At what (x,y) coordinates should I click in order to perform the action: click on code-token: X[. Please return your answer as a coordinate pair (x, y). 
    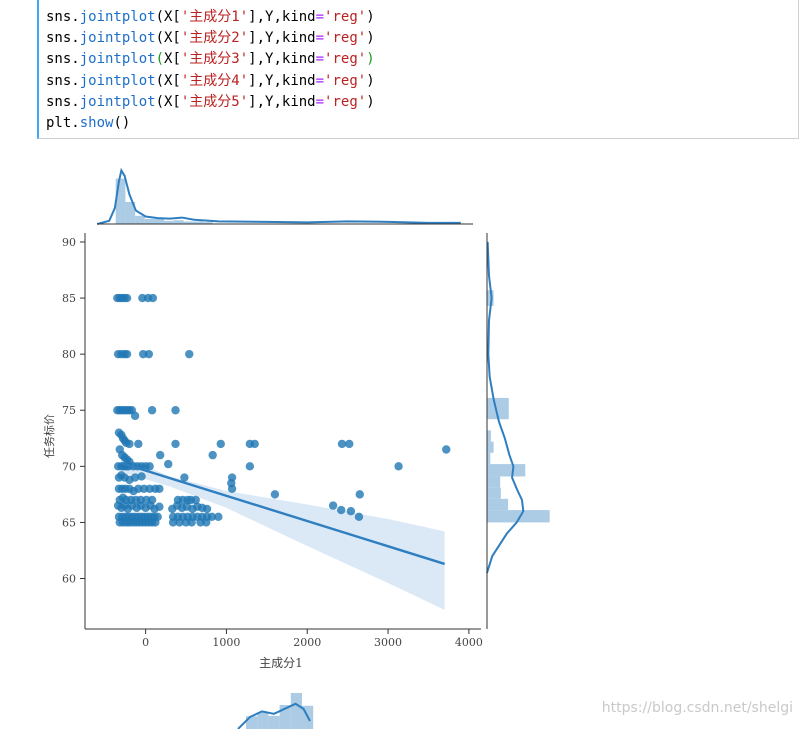
    Looking at the image, I should click on (172, 59).